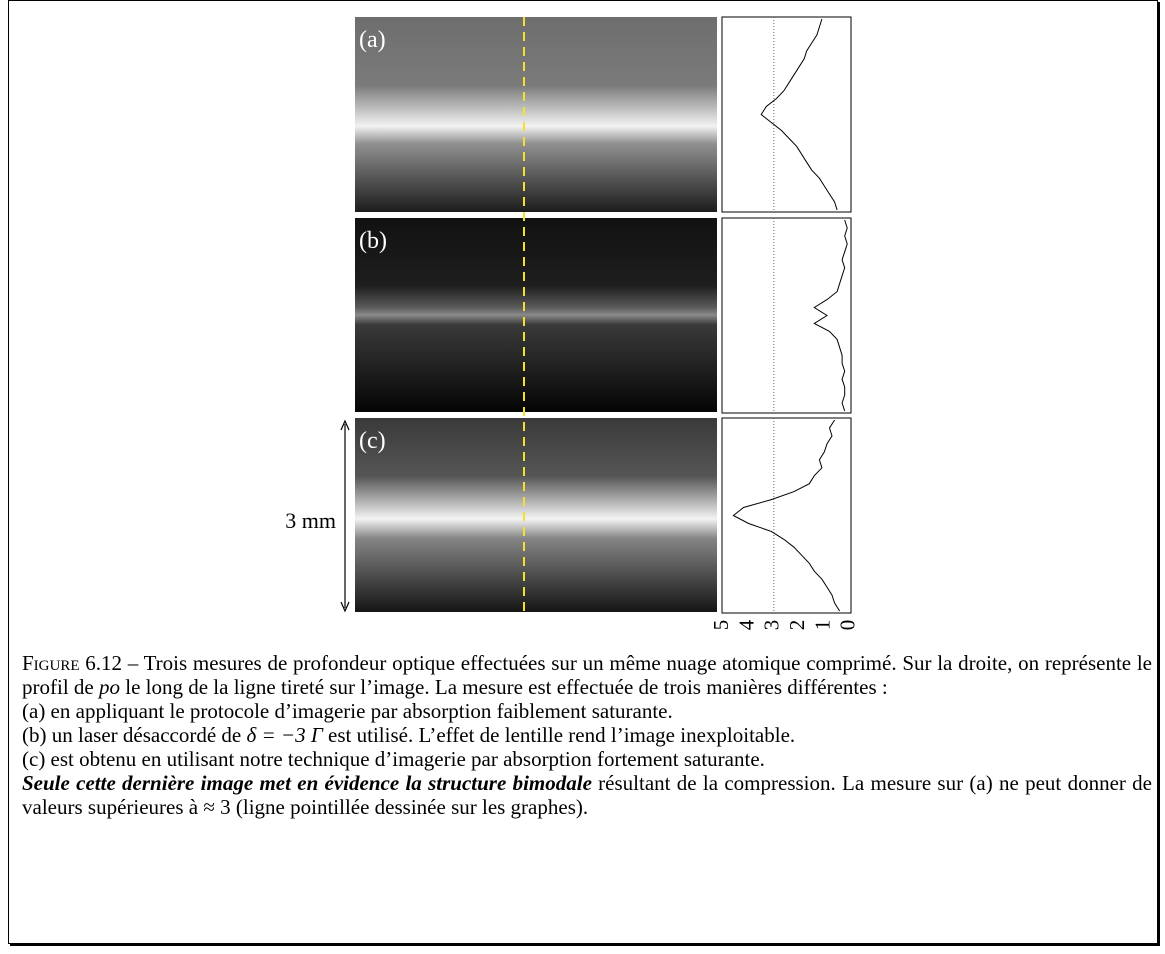  I want to click on image-a, so click(536, 114).